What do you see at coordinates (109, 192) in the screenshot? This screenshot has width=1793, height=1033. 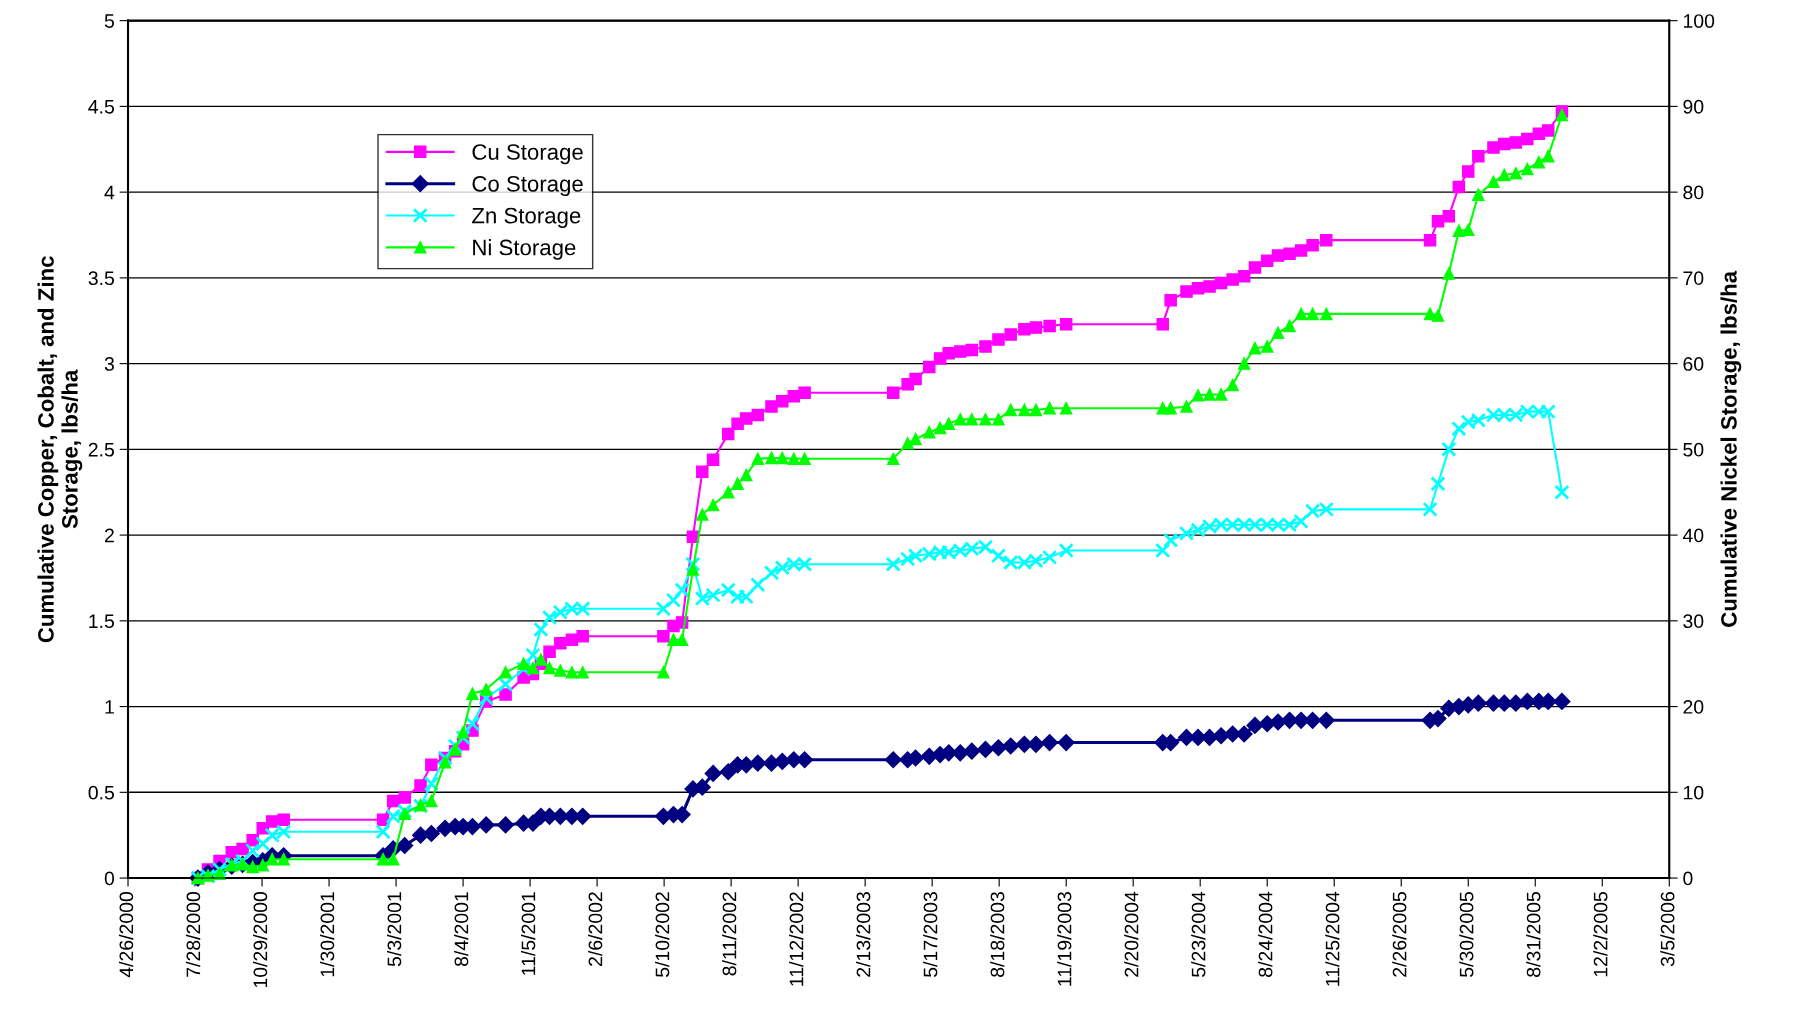 I see `y-tick-label: 4` at bounding box center [109, 192].